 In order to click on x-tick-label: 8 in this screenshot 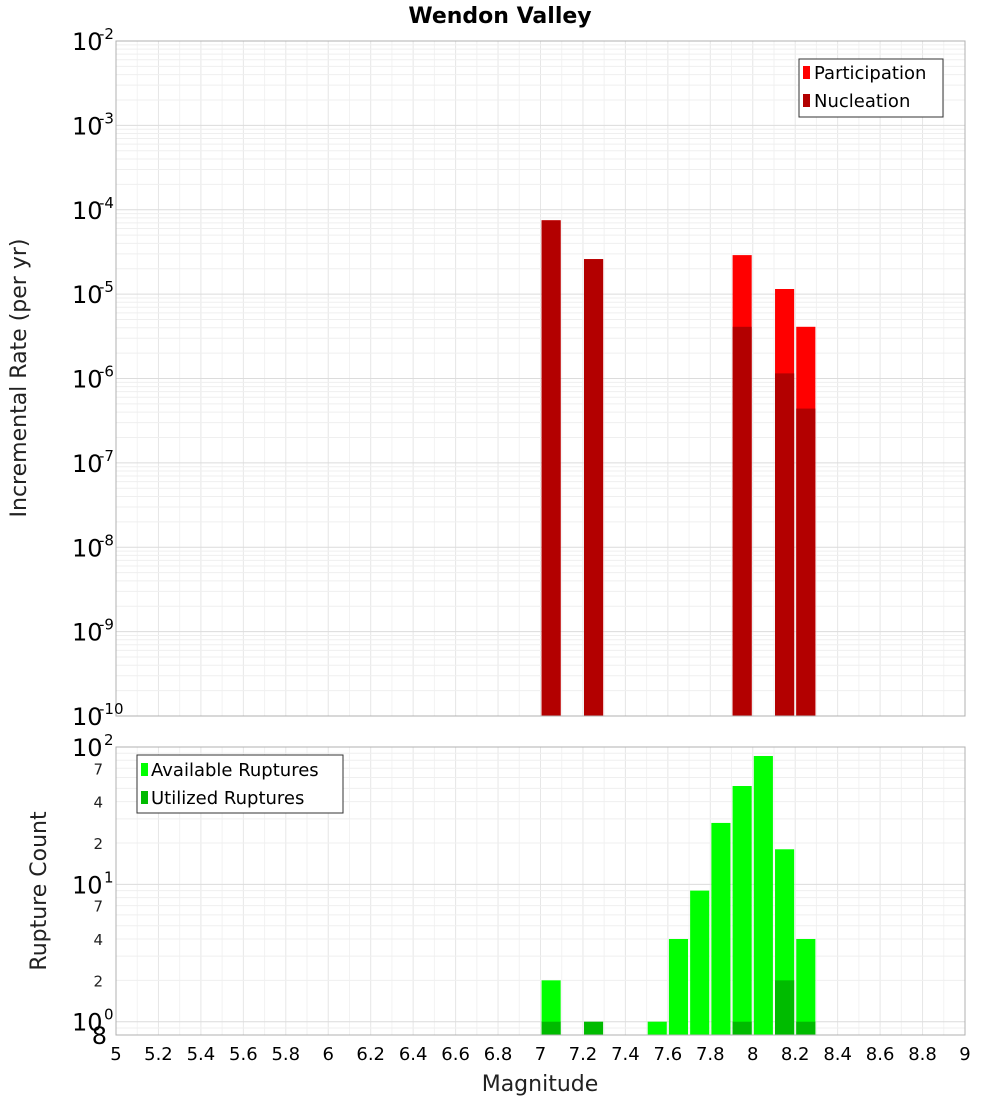, I will do `click(752, 1054)`.